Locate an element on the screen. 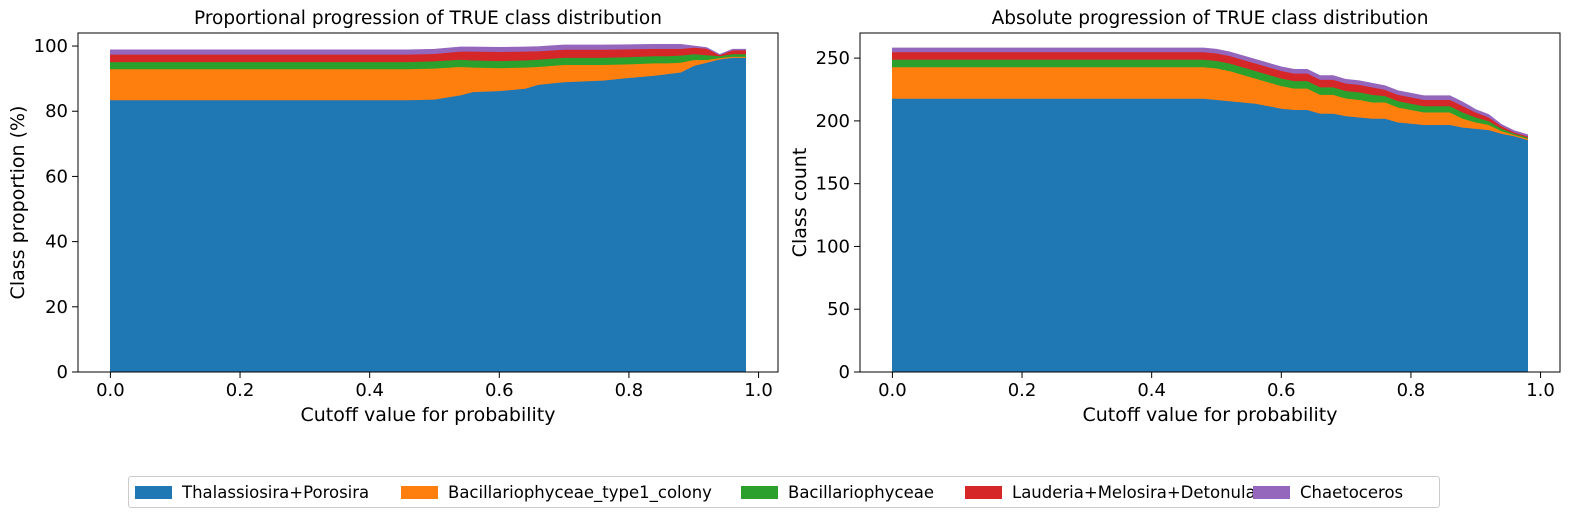 Image resolution: width=1589 pixels, height=524 pixels. y-axis-label: Class count is located at coordinates (800, 203).